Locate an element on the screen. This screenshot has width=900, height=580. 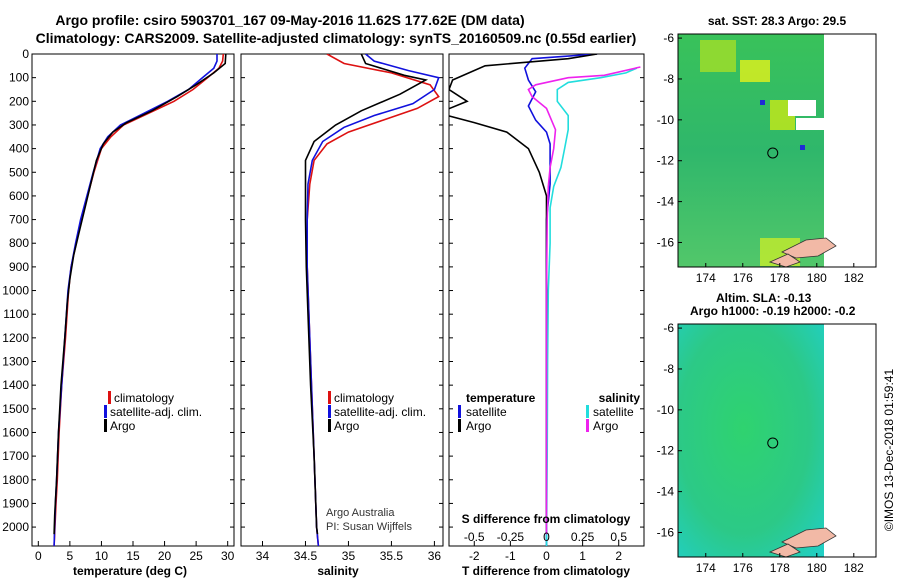
sla-map-title-1: Altim. SLA: -0.13 is located at coordinates (764, 298).